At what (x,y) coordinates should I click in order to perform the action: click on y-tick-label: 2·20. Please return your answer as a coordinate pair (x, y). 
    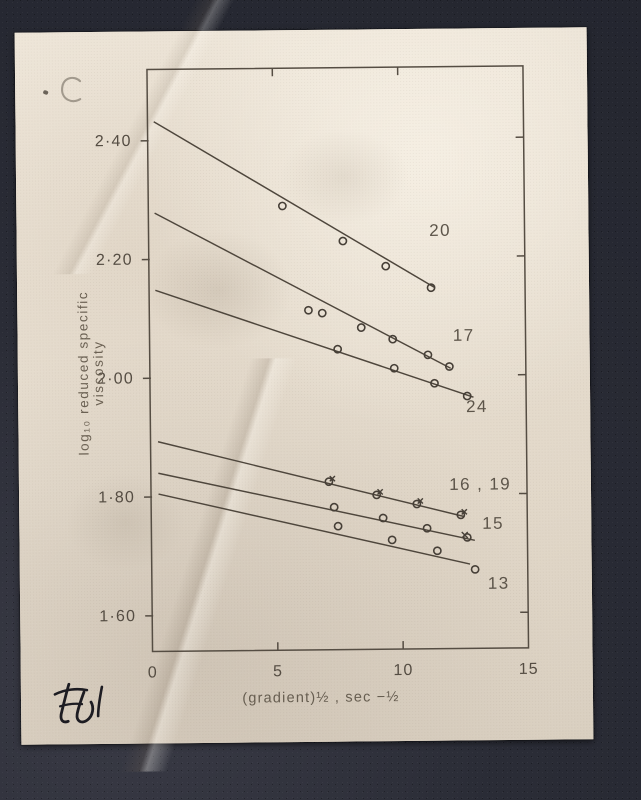
    Looking at the image, I should click on (114, 260).